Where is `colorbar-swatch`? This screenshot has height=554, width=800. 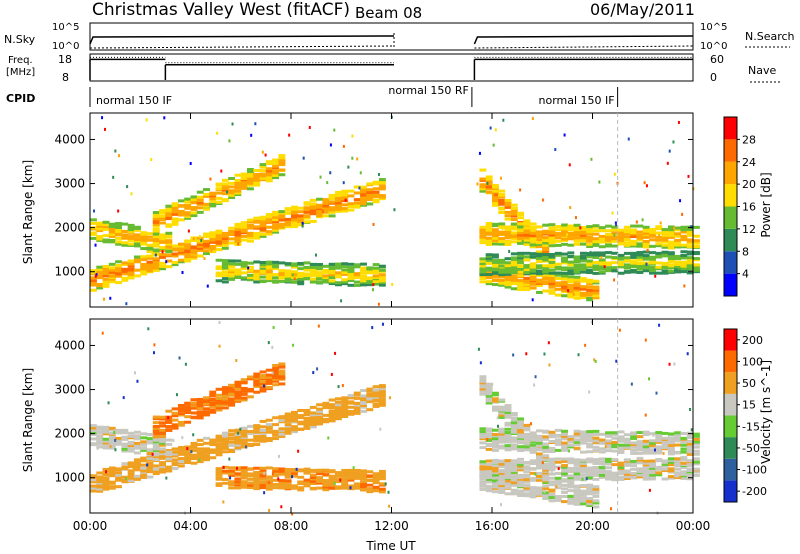
colorbar-swatch is located at coordinates (730, 195).